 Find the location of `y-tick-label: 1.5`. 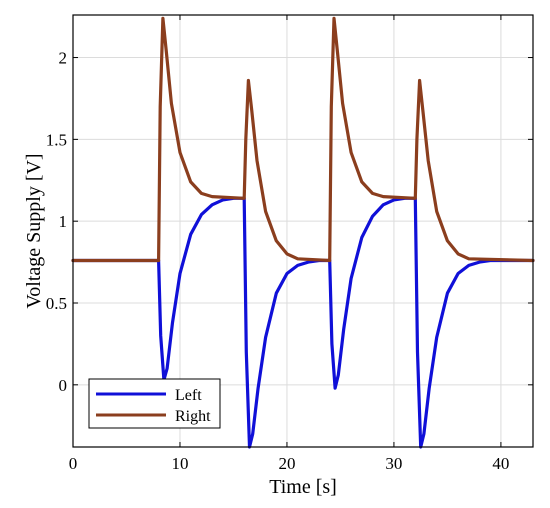

y-tick-label: 1.5 is located at coordinates (56, 139).